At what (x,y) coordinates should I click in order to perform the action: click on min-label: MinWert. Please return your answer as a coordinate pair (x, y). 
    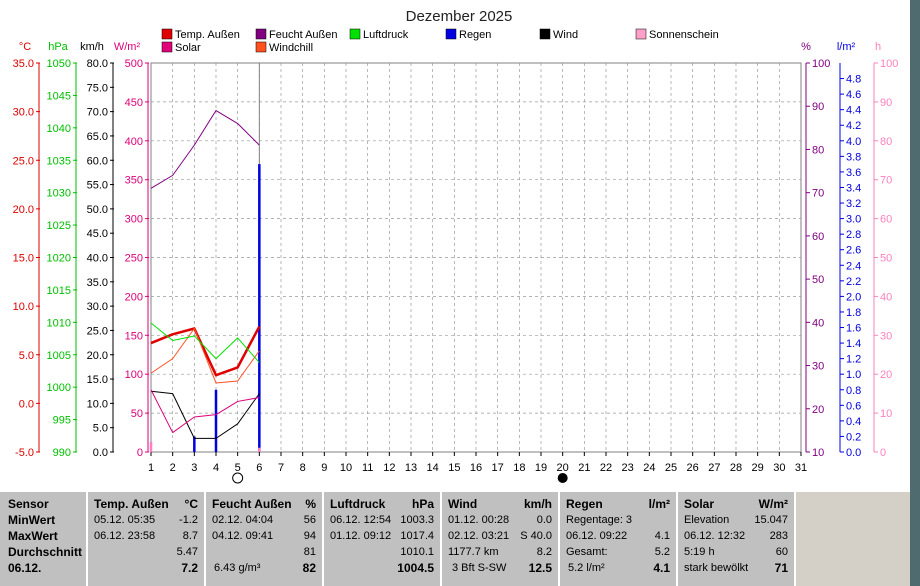
    Looking at the image, I should click on (32, 520).